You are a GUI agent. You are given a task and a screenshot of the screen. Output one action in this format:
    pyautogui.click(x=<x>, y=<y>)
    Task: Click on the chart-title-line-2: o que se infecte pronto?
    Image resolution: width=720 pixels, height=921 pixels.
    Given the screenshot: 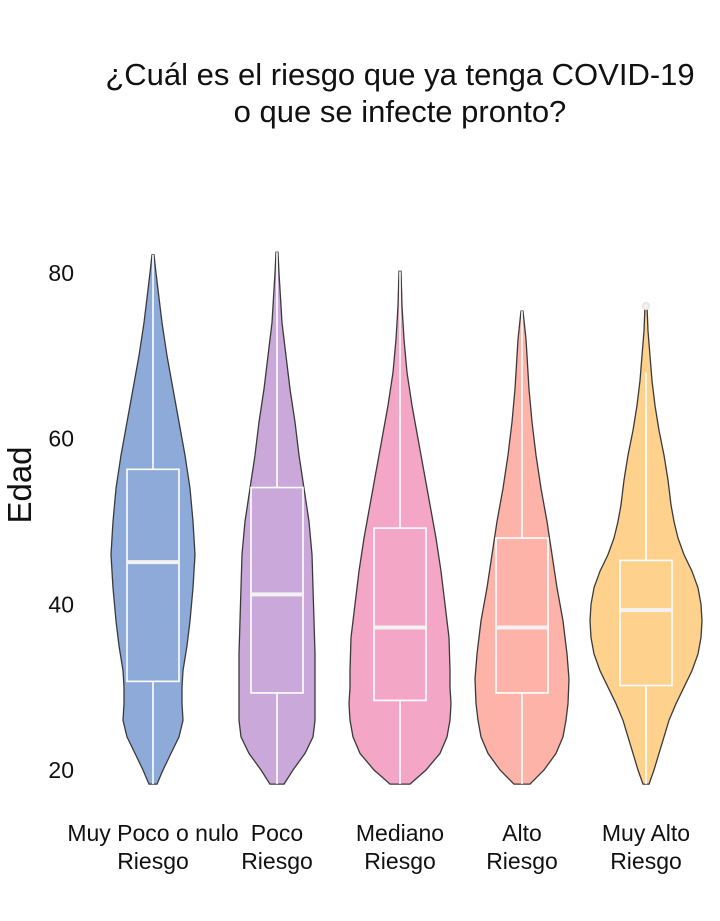 What is the action you would take?
    pyautogui.click(x=400, y=111)
    